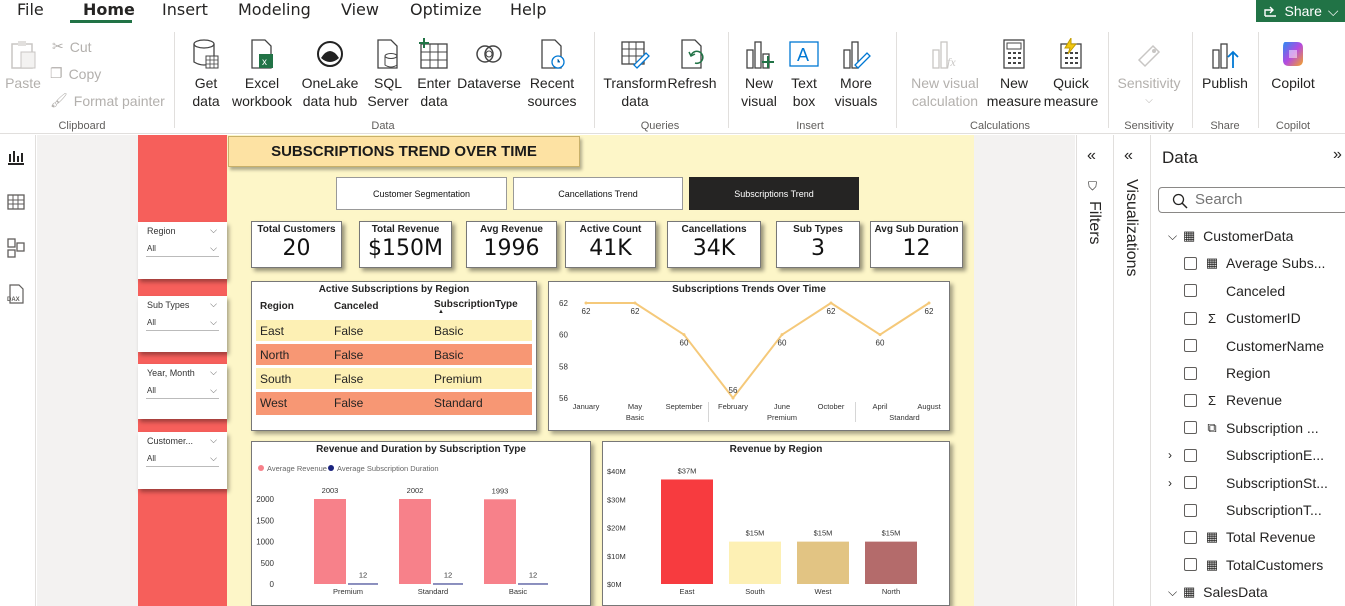 The image size is (1345, 606). What do you see at coordinates (16, 202) in the screenshot?
I see `table-view-icon` at bounding box center [16, 202].